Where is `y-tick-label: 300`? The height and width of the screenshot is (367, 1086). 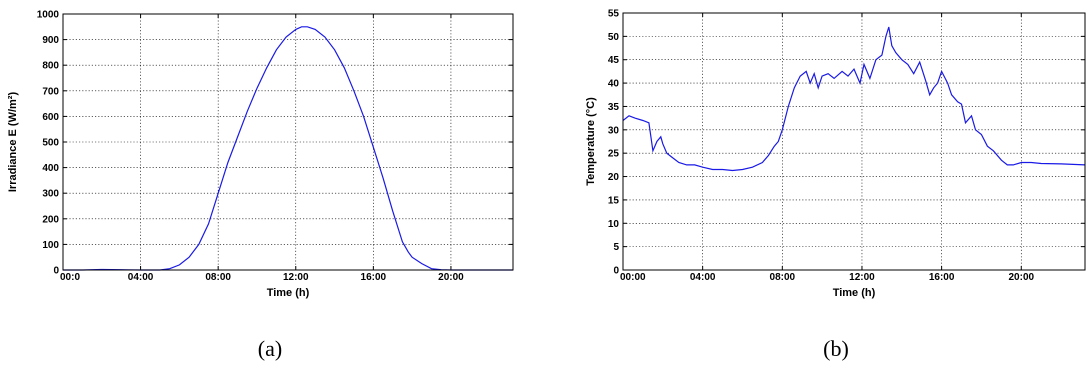 y-tick-label: 300 is located at coordinates (50, 194).